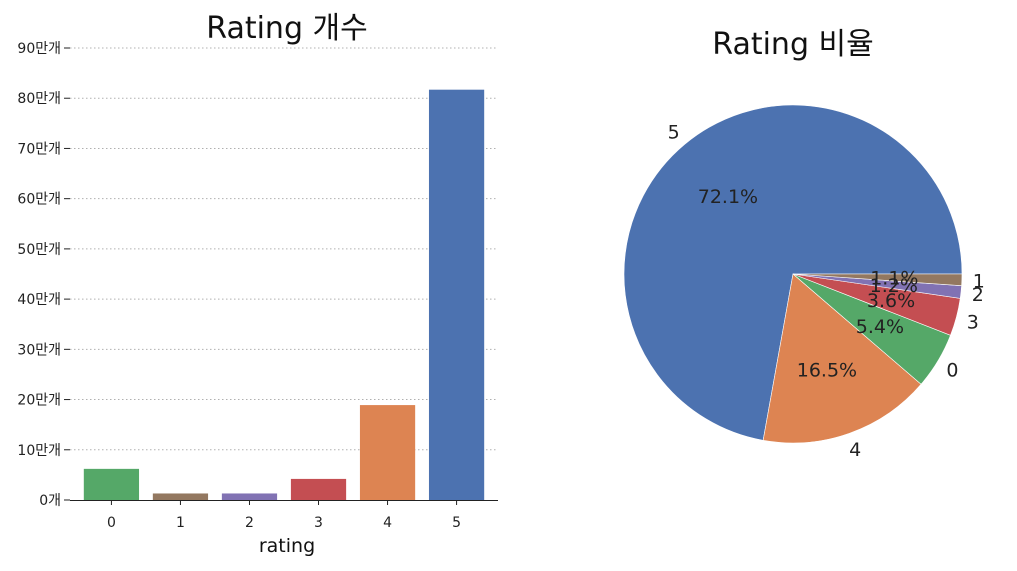  What do you see at coordinates (318, 523) in the screenshot?
I see `bar-x-tick-label: 3` at bounding box center [318, 523].